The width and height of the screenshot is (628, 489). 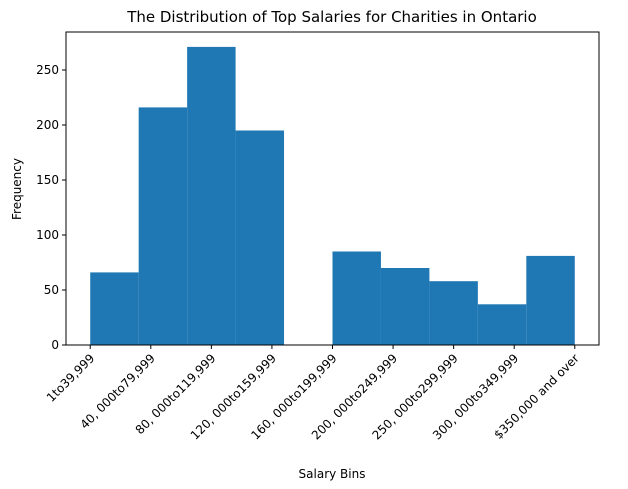 I want to click on x-axis-label: Salary Bins, so click(x=332, y=474).